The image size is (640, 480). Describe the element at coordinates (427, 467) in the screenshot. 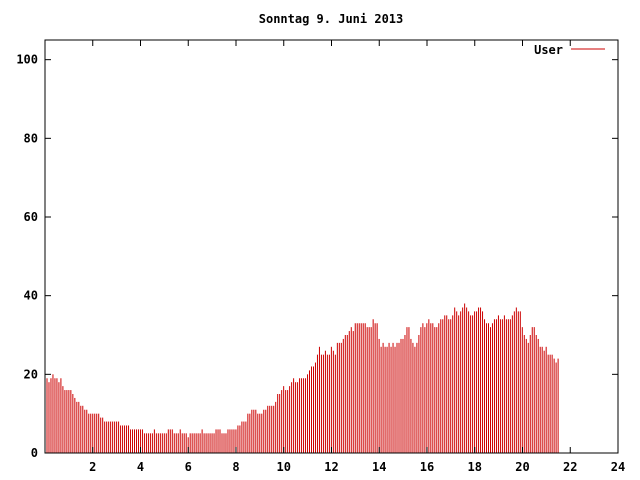

I see `x-tick-label: 16` at that location.